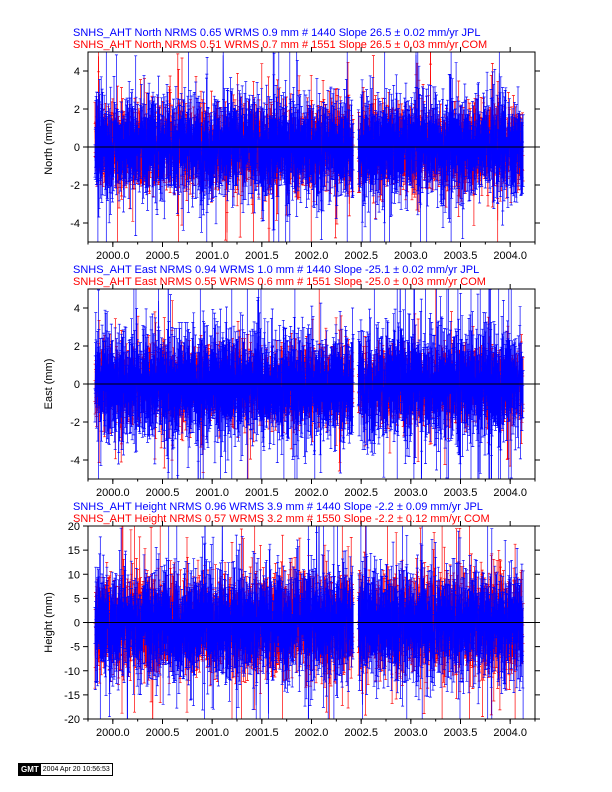 The width and height of the screenshot is (612, 792). I want to click on y-tick-label: -10, so click(72, 672).